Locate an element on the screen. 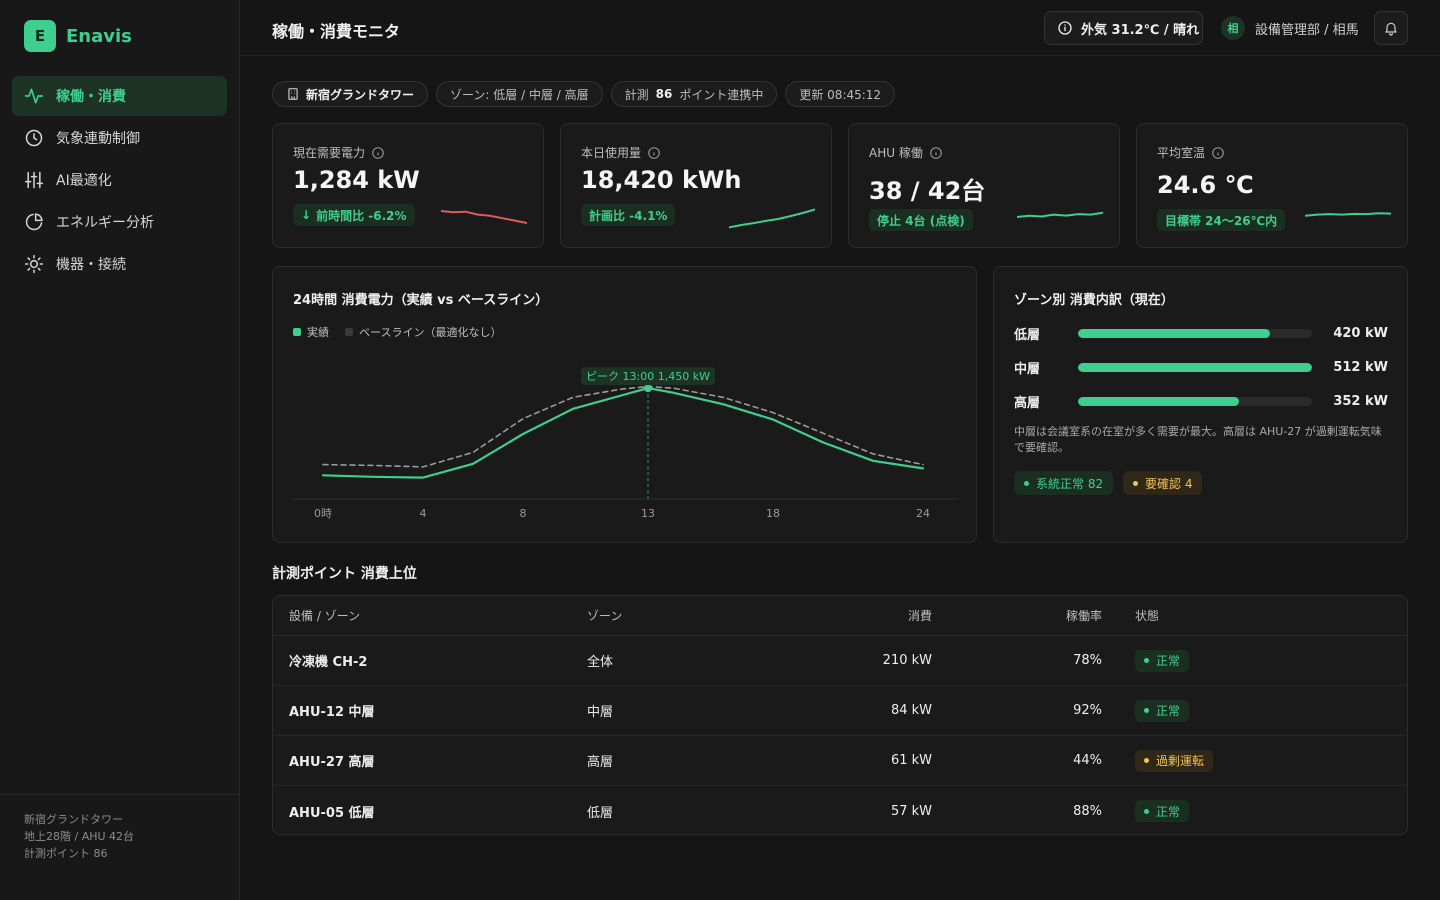 This screenshot has height=900, width=1440. sidebar-item-label: 稼働・消費 is located at coordinates (91, 97).